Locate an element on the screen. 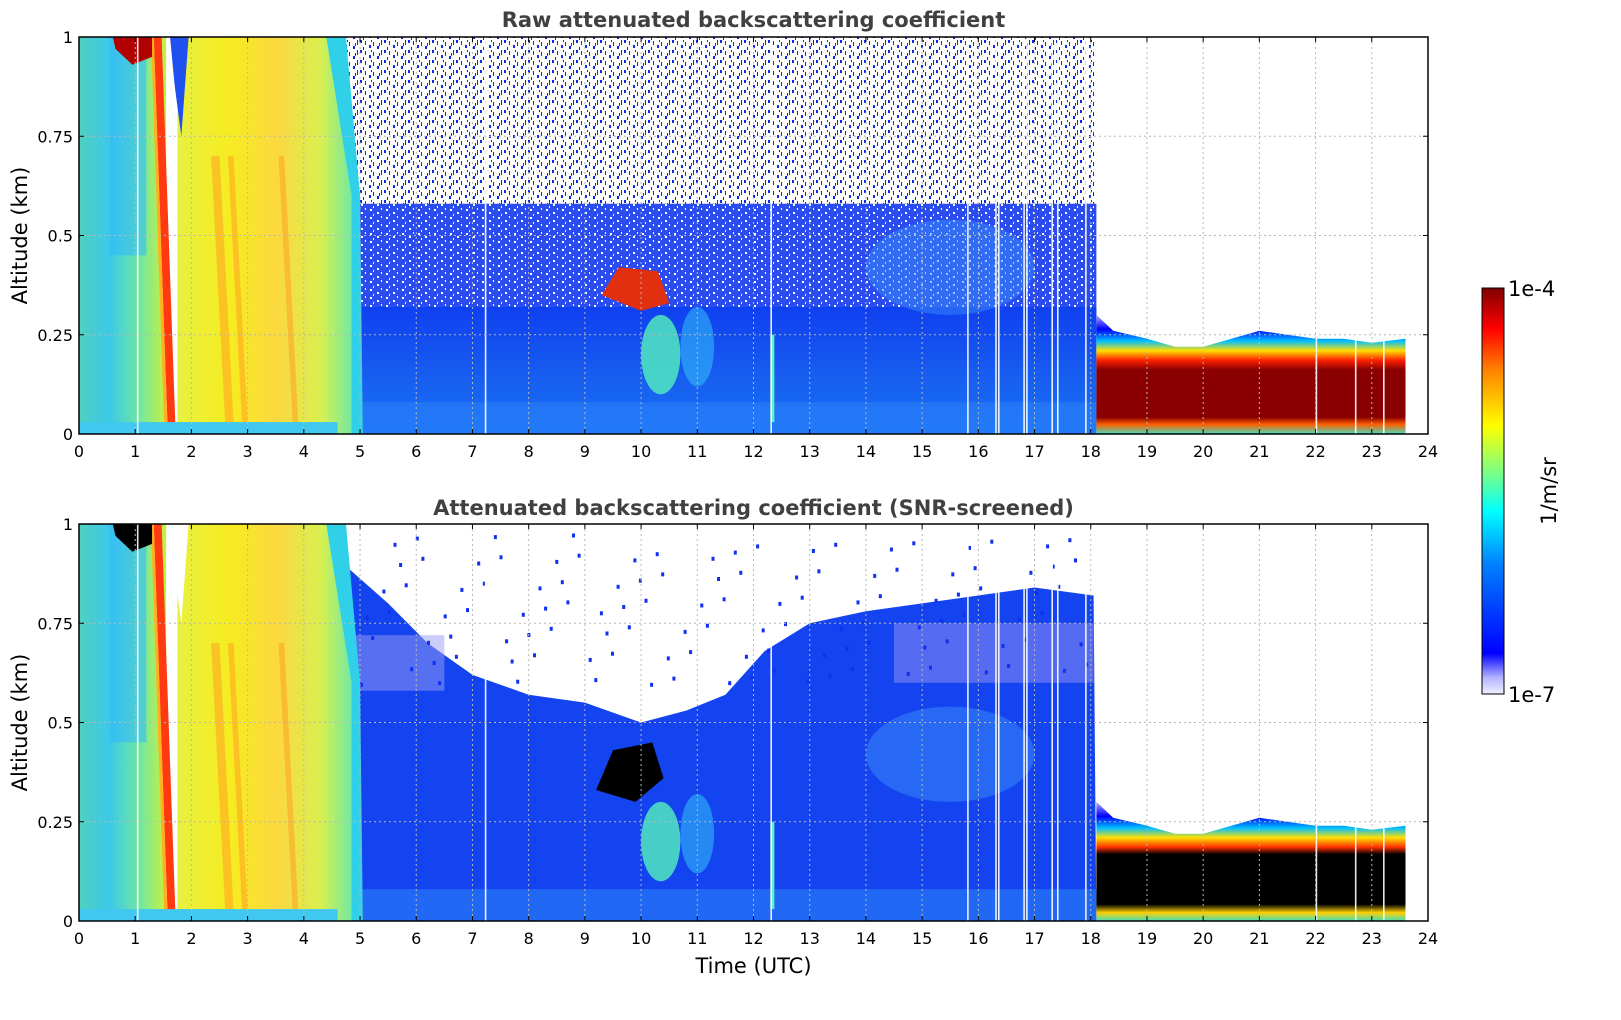 The image size is (1621, 1020). x-tick-label: 6 is located at coordinates (416, 938).